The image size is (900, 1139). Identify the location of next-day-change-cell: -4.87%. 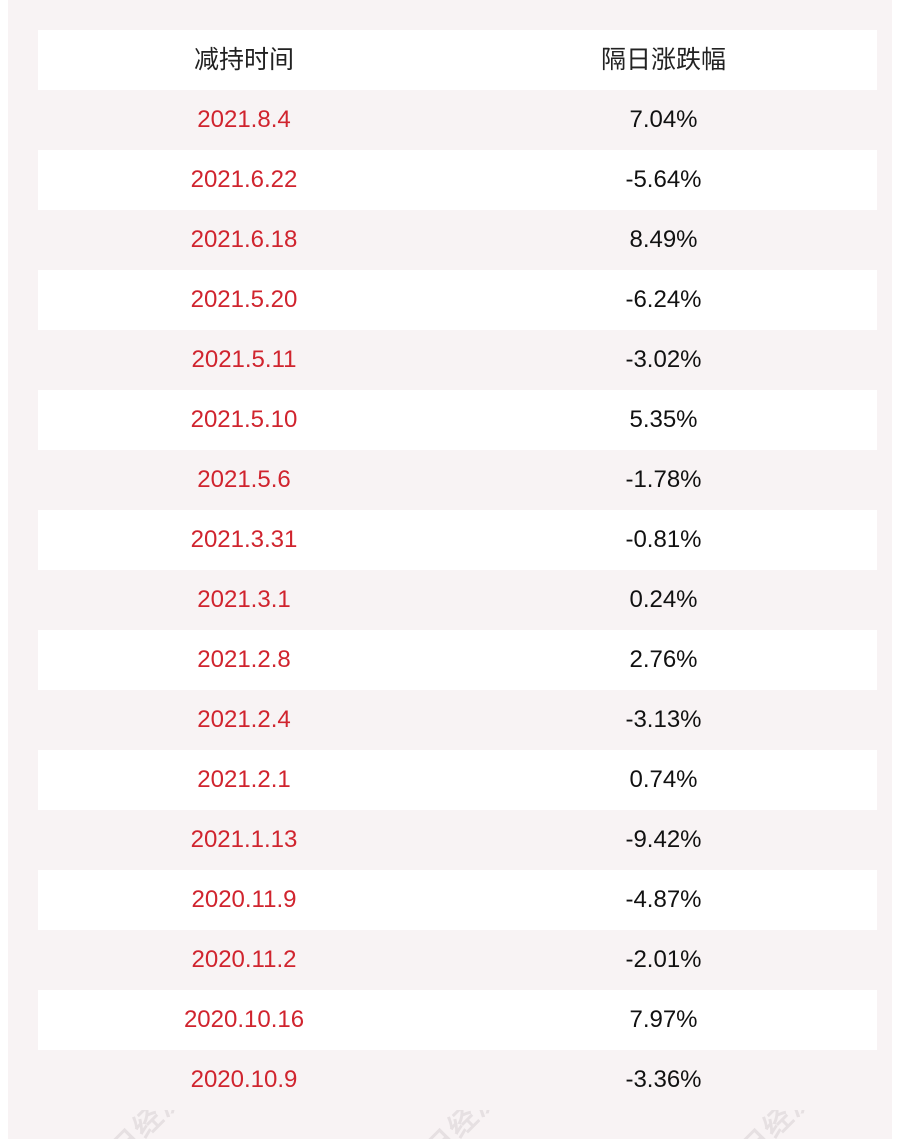
(663, 899).